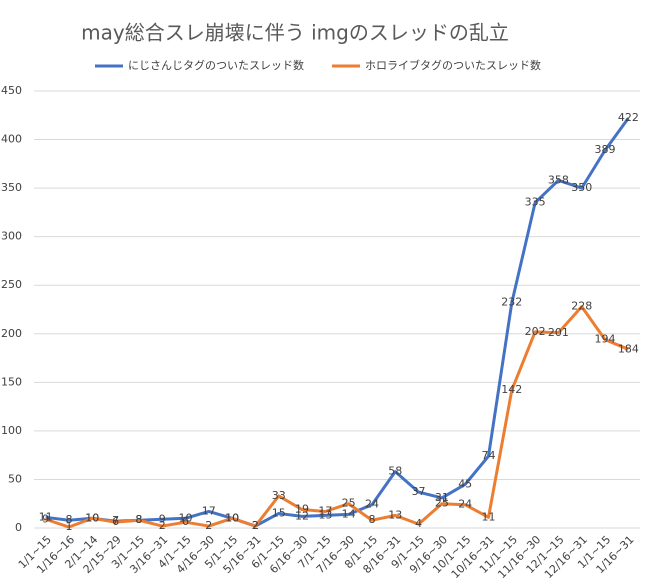  What do you see at coordinates (419, 491) in the screenshot?
I see `data-label: 37` at bounding box center [419, 491].